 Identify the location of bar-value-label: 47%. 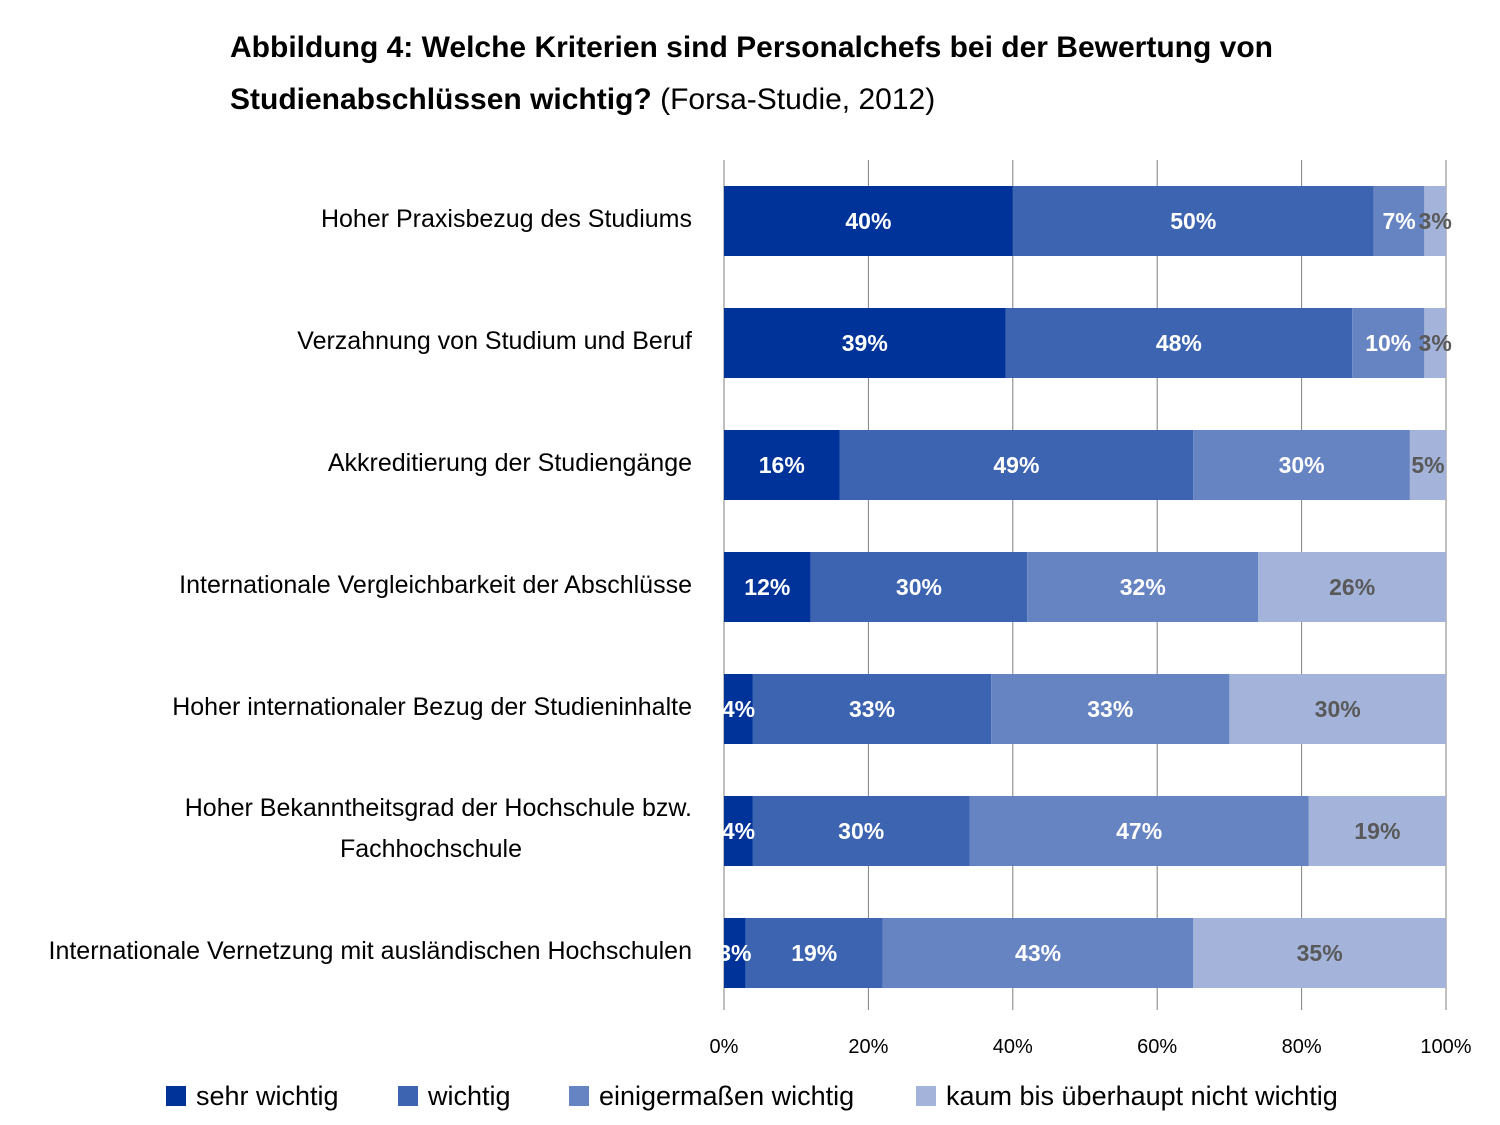
(1139, 831).